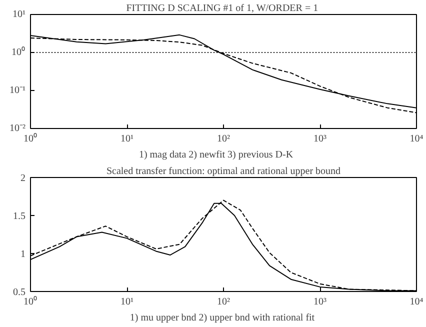  Describe the element at coordinates (19, 292) in the screenshot. I see `y-tick-label: 0.5` at that location.